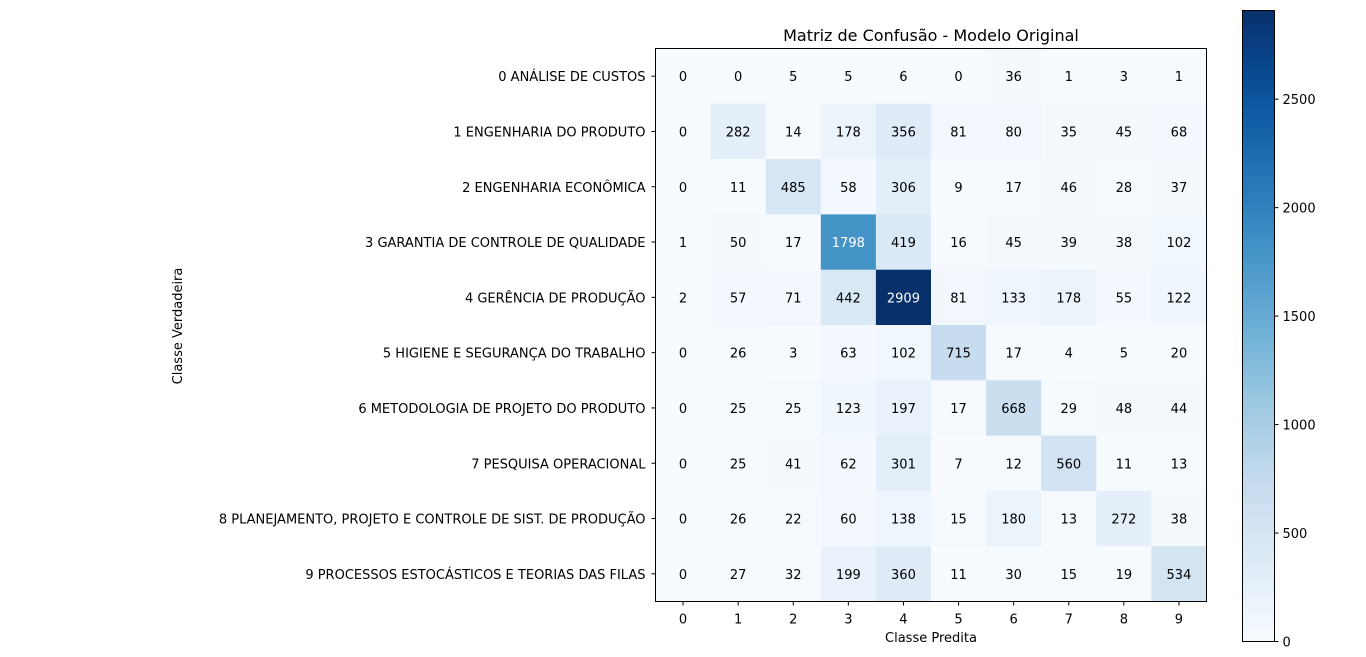 The height and width of the screenshot is (657, 1366). What do you see at coordinates (903, 520) in the screenshot?
I see `cell-value-label: 138` at bounding box center [903, 520].